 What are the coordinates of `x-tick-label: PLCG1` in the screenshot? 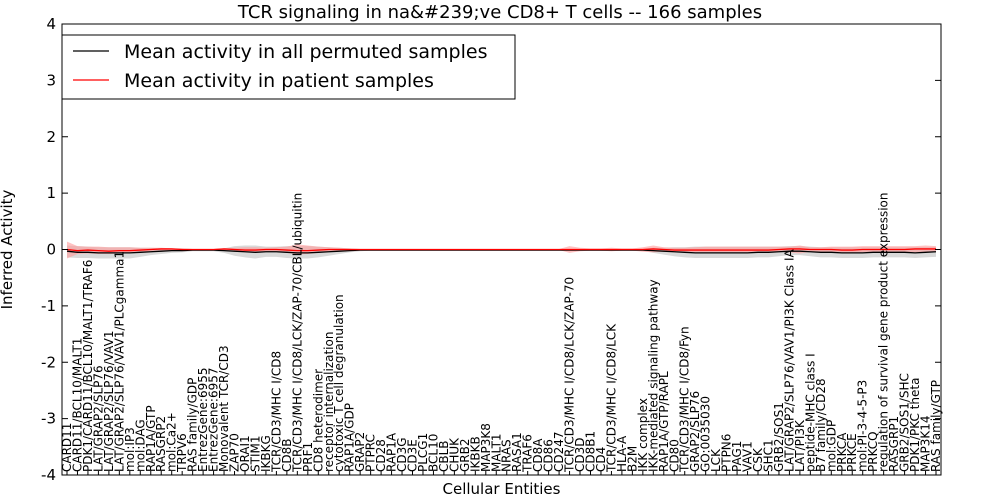 It's located at (423, 452).